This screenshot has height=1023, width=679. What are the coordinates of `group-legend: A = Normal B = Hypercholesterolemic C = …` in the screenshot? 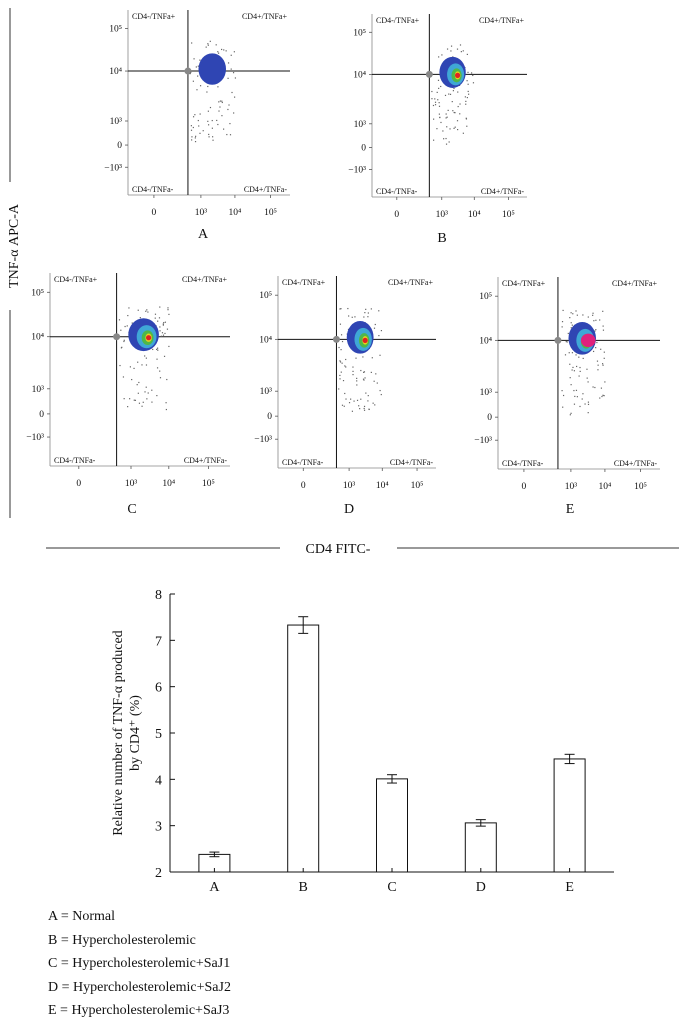 It's located at (139, 964).